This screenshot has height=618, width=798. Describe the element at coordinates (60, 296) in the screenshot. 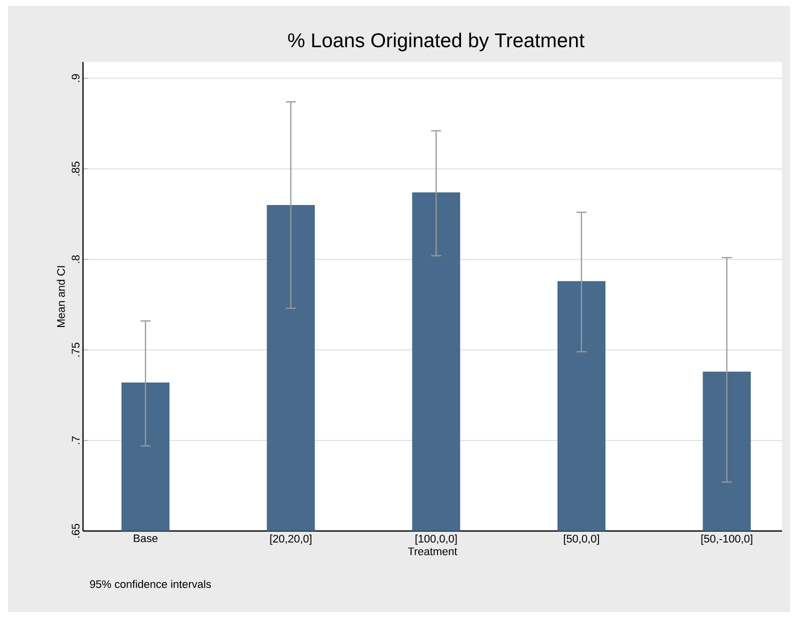

I see `y-axis-title: Mean and CI` at that location.